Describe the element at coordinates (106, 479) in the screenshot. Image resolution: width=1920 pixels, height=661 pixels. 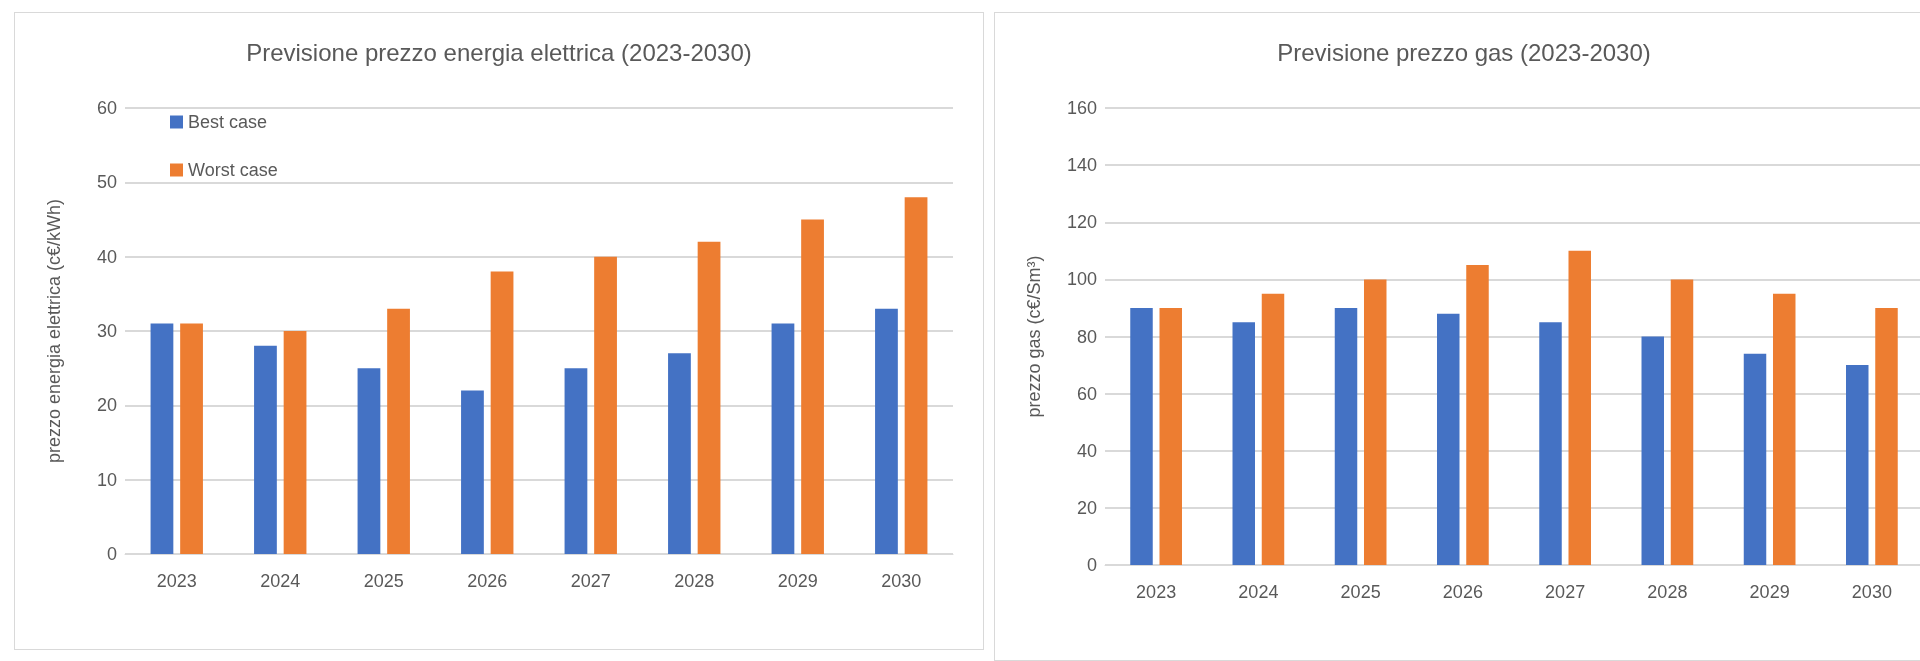
I see `y-tick-label: 10` at that location.